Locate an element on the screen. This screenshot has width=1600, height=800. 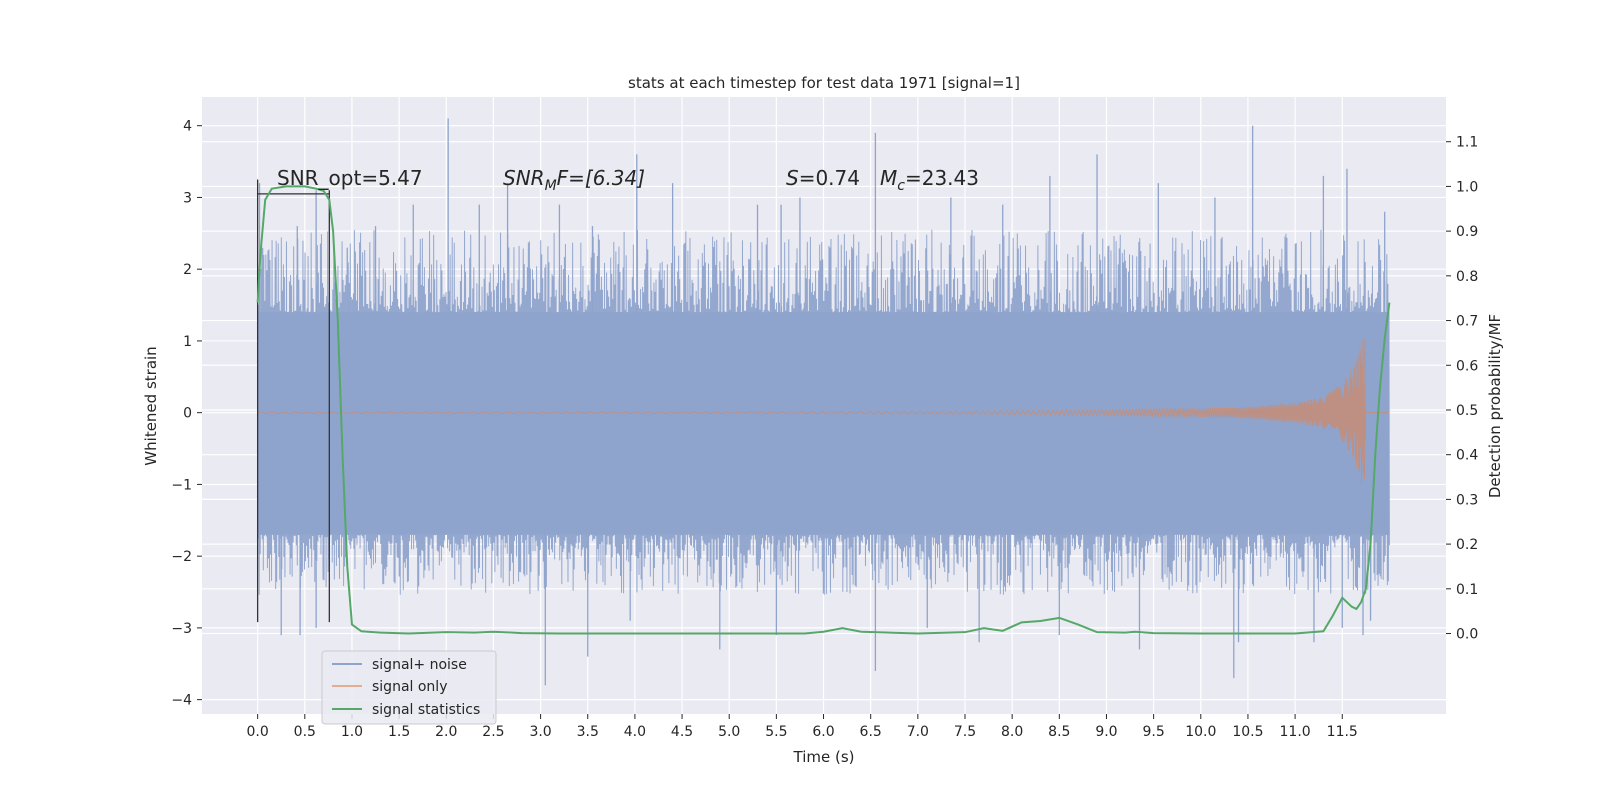
x-tick-label: 9.0 is located at coordinates (1106, 732).